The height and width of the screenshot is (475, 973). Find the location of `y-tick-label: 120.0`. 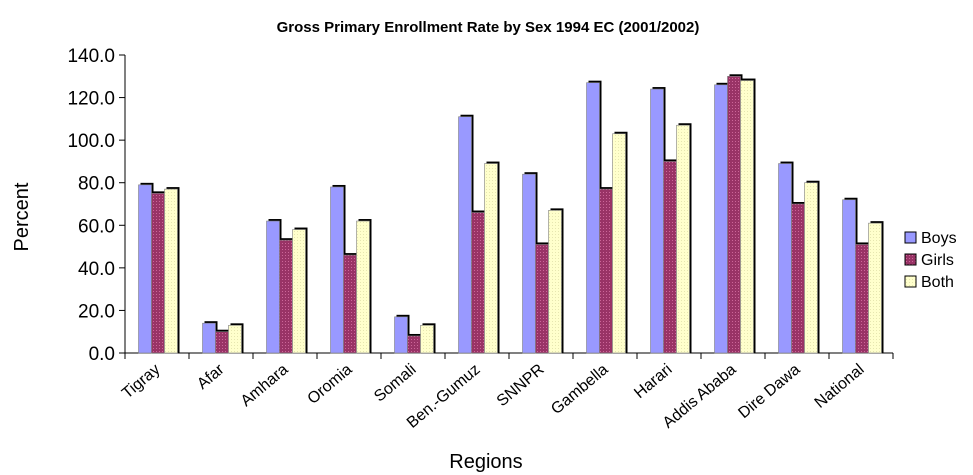

y-tick-label: 120.0 is located at coordinates (91, 99).